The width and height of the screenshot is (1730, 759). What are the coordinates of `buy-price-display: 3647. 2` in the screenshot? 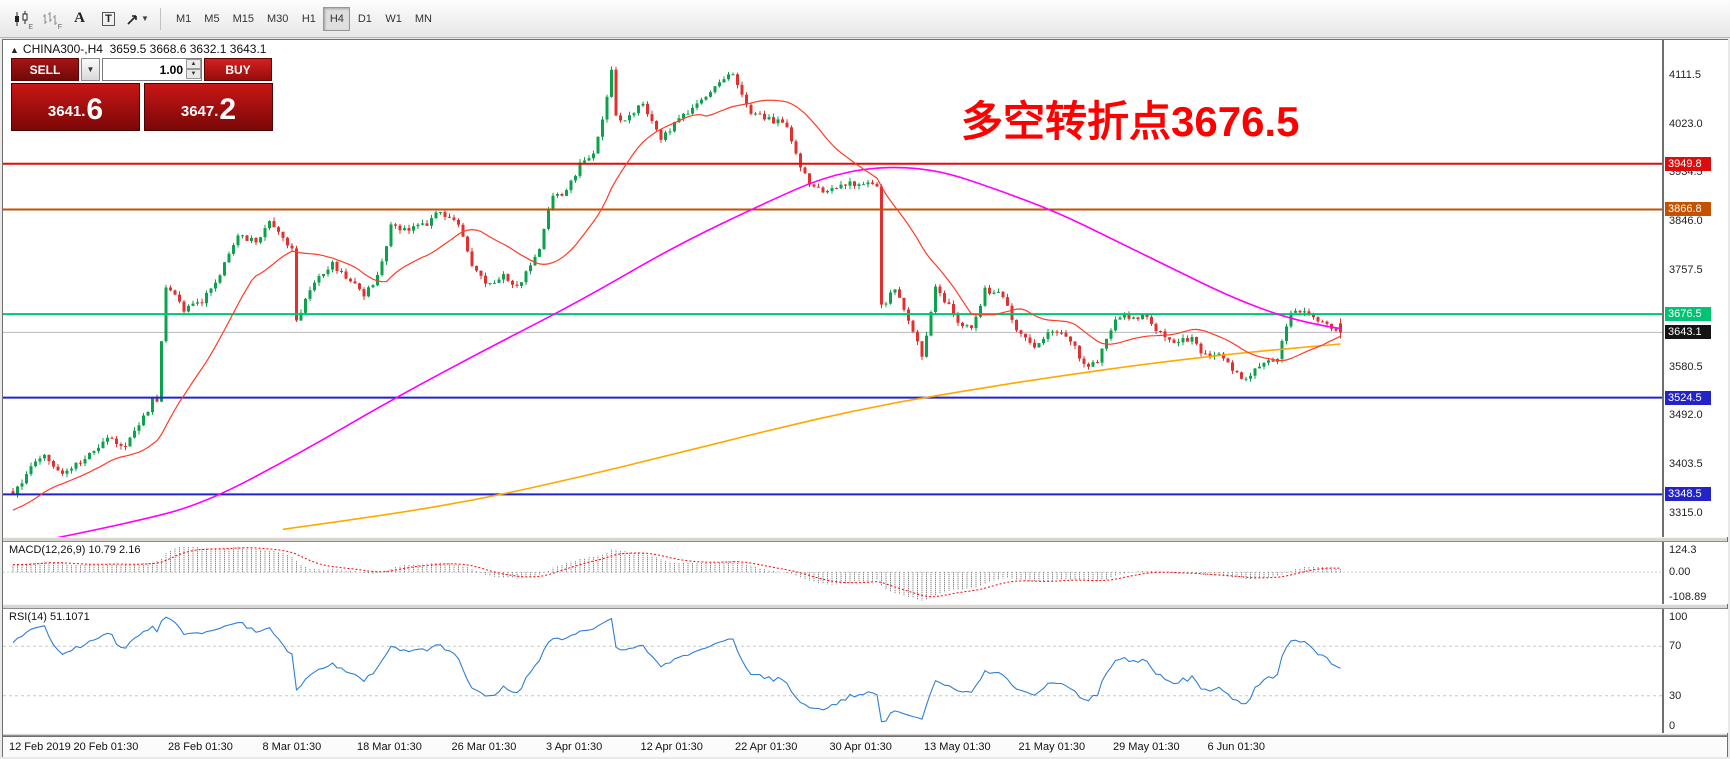 It's located at (208, 107).